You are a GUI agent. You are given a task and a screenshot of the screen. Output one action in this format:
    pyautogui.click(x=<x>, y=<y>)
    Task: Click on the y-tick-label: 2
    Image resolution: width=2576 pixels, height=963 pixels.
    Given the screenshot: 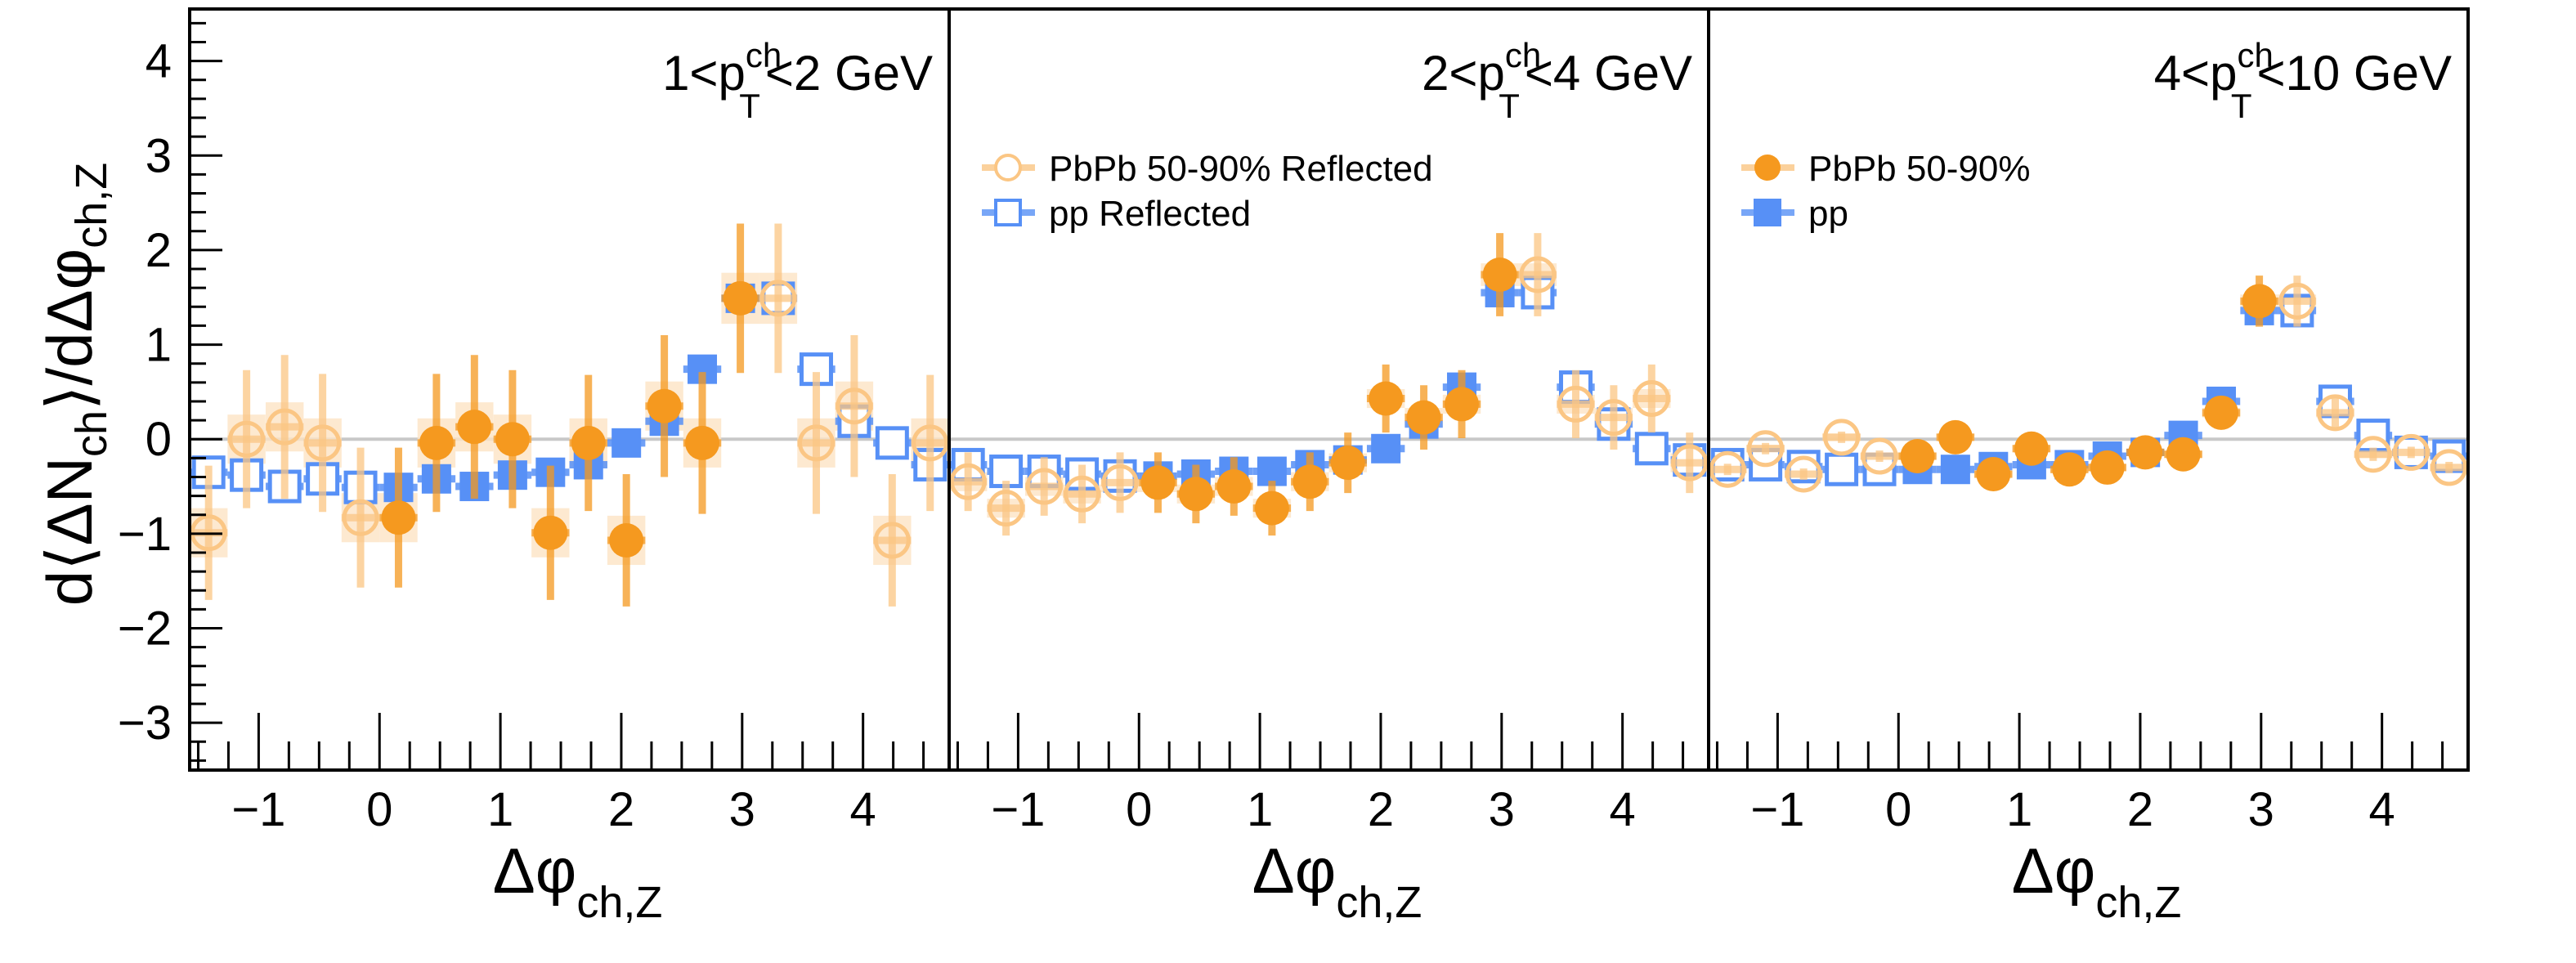 What is the action you would take?
    pyautogui.click(x=159, y=251)
    